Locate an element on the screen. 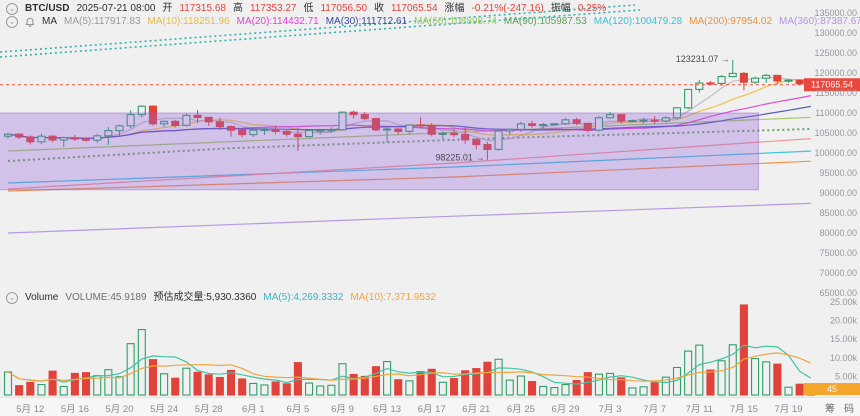 Image resolution: width=860 pixels, height=416 pixels. date-axis-label: 6月 1 is located at coordinates (253, 409).